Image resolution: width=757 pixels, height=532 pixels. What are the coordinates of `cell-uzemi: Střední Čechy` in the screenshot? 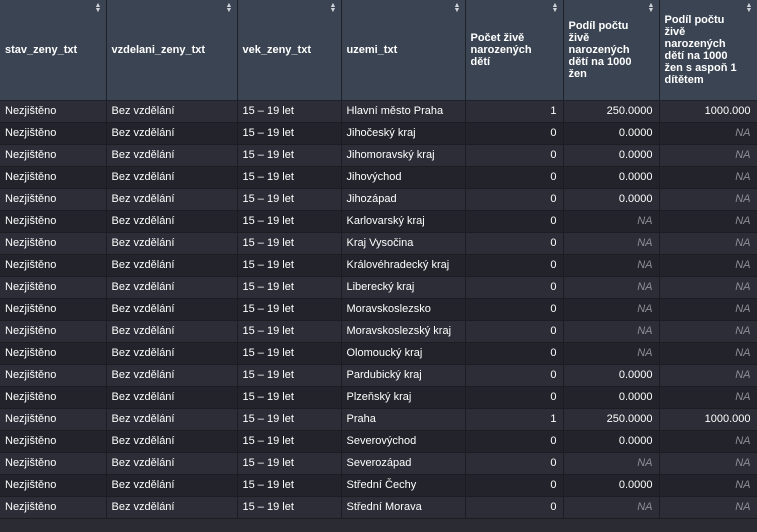 It's located at (403, 485).